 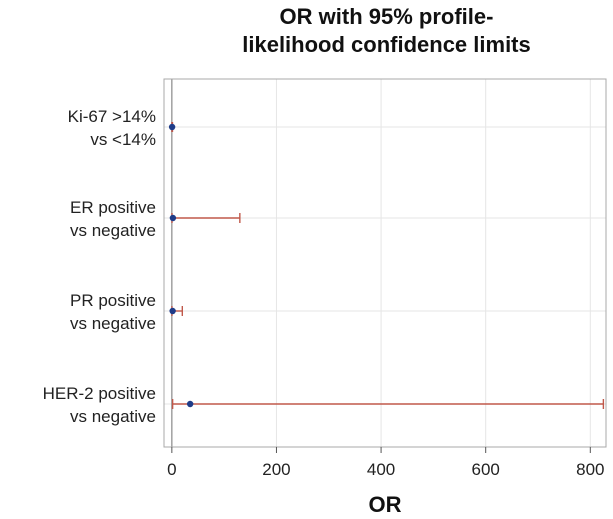 What do you see at coordinates (381, 469) in the screenshot?
I see `x-tick-label-400: 400` at bounding box center [381, 469].